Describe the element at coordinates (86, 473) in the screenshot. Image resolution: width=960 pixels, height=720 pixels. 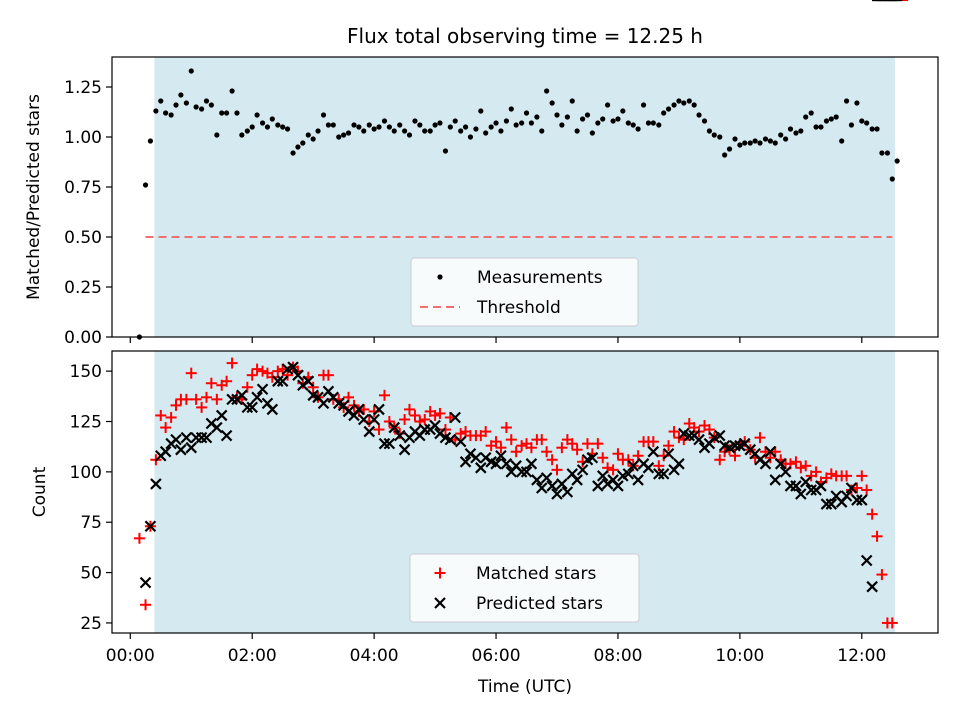
I see `y-tick-label: 100` at that location.